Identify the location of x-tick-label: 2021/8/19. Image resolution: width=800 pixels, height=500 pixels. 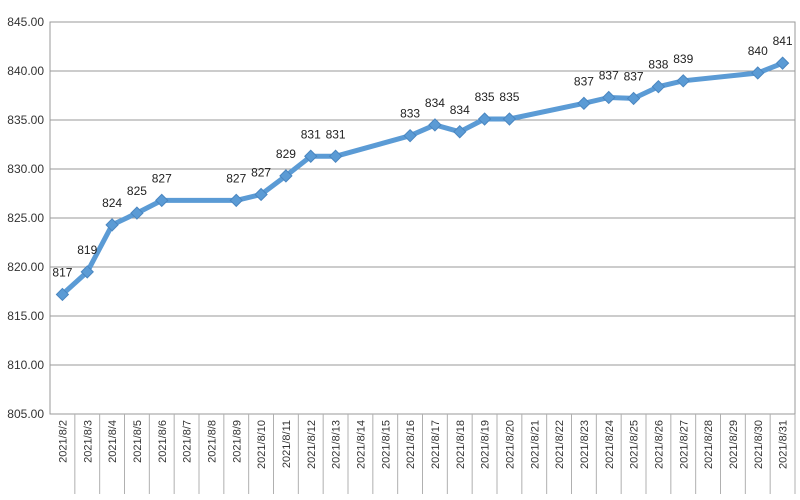
(486, 444).